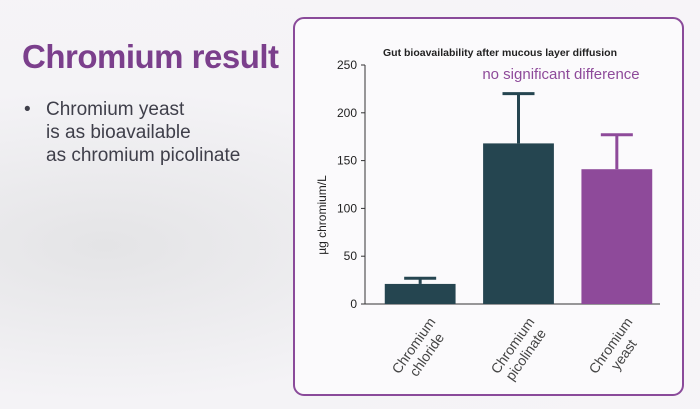  Describe the element at coordinates (347, 161) in the screenshot. I see `y-tick-label: 150` at that location.